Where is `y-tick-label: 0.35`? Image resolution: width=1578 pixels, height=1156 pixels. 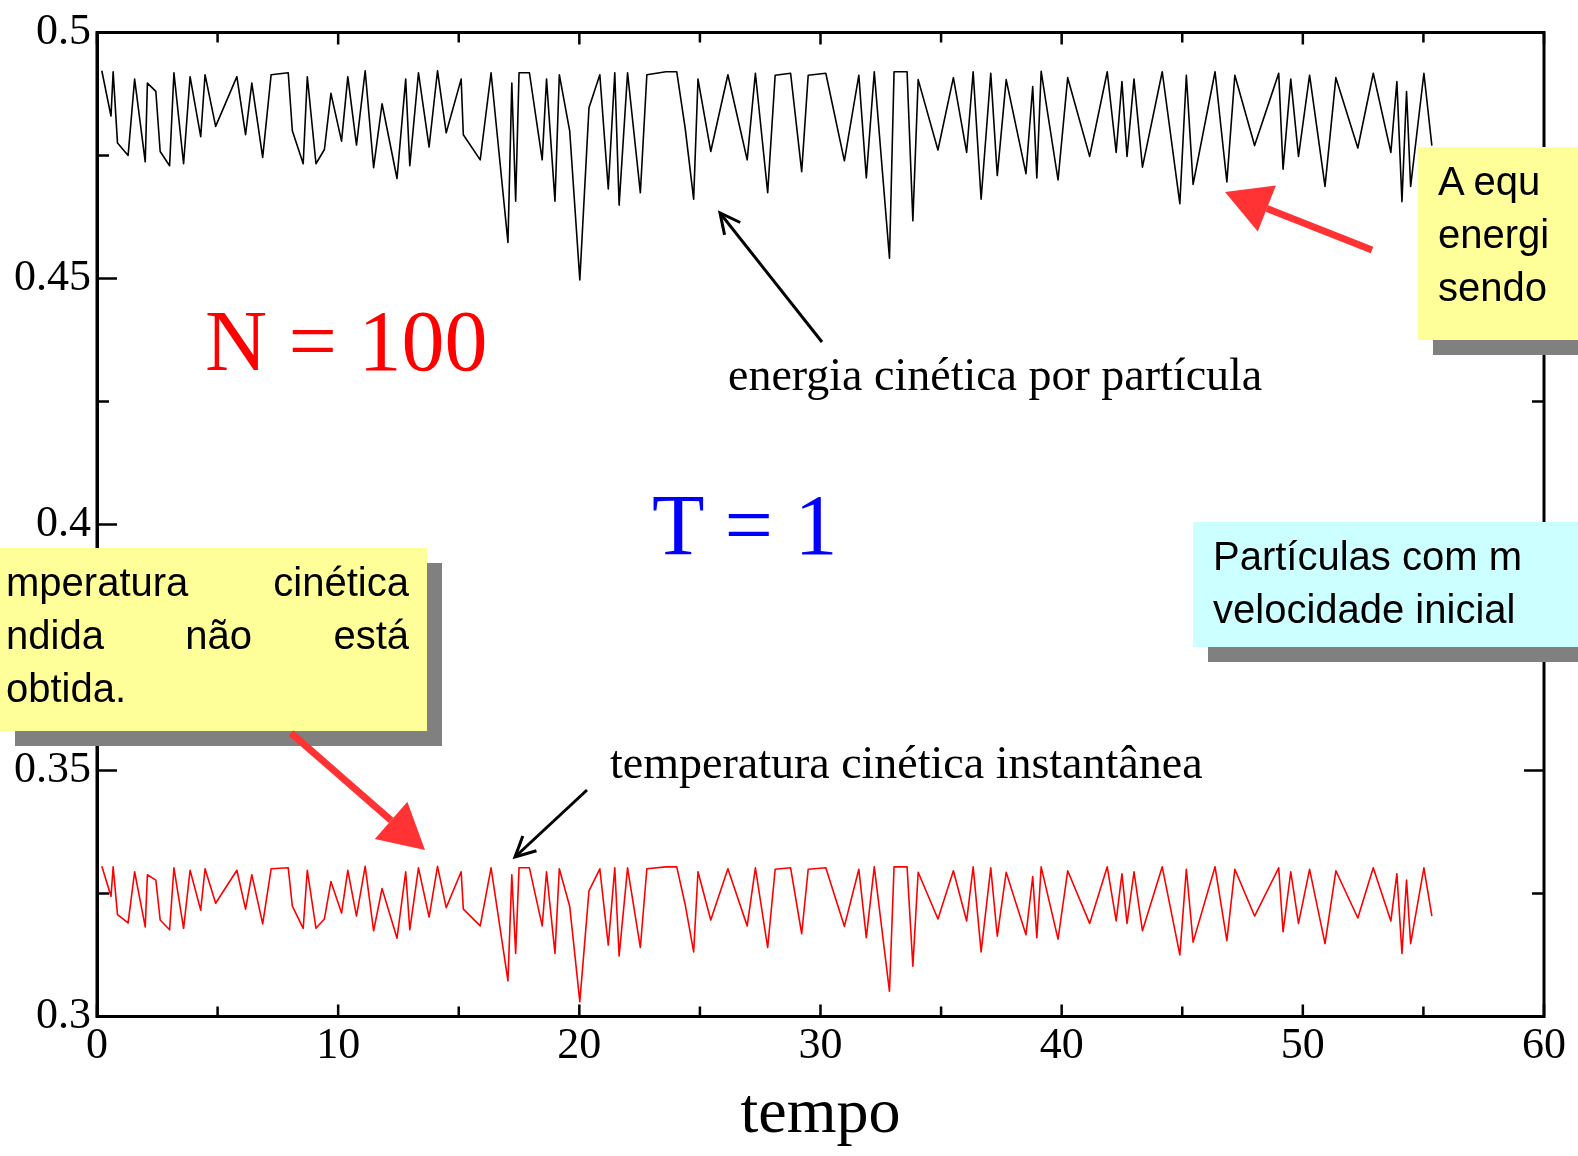 y-tick-label: 0.35 is located at coordinates (52, 767).